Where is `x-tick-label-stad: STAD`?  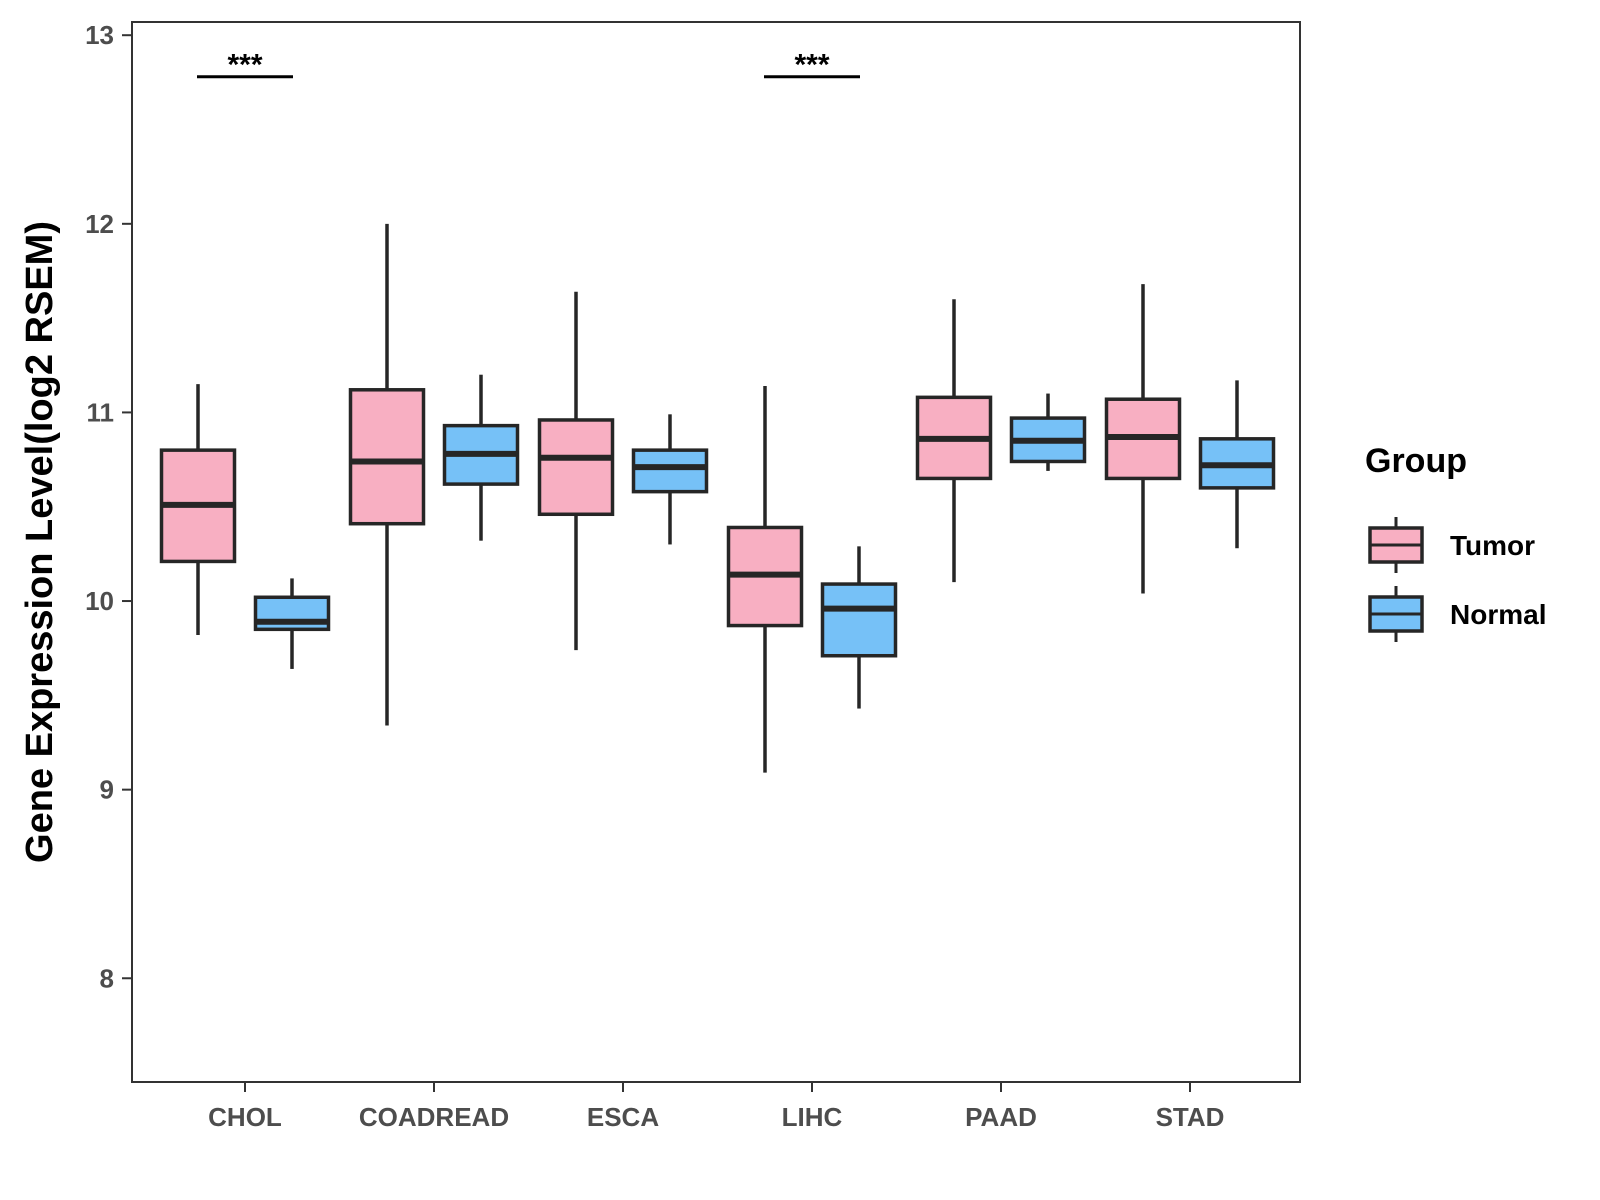
x-tick-label-stad: STAD is located at coordinates (1190, 1117).